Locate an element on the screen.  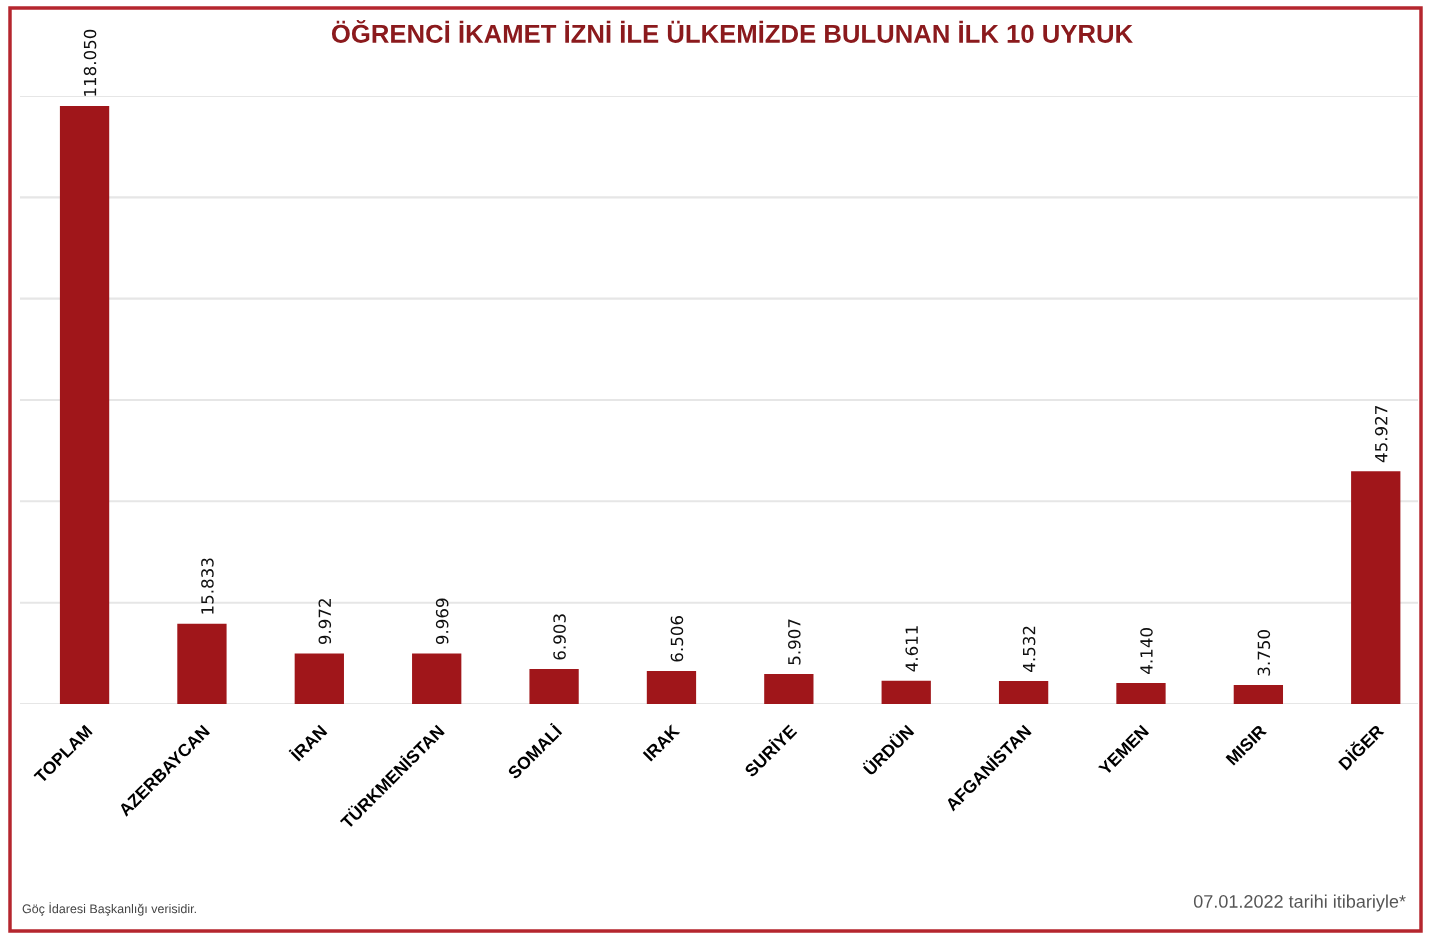
data-label: 5.907 is located at coordinates (794, 642).